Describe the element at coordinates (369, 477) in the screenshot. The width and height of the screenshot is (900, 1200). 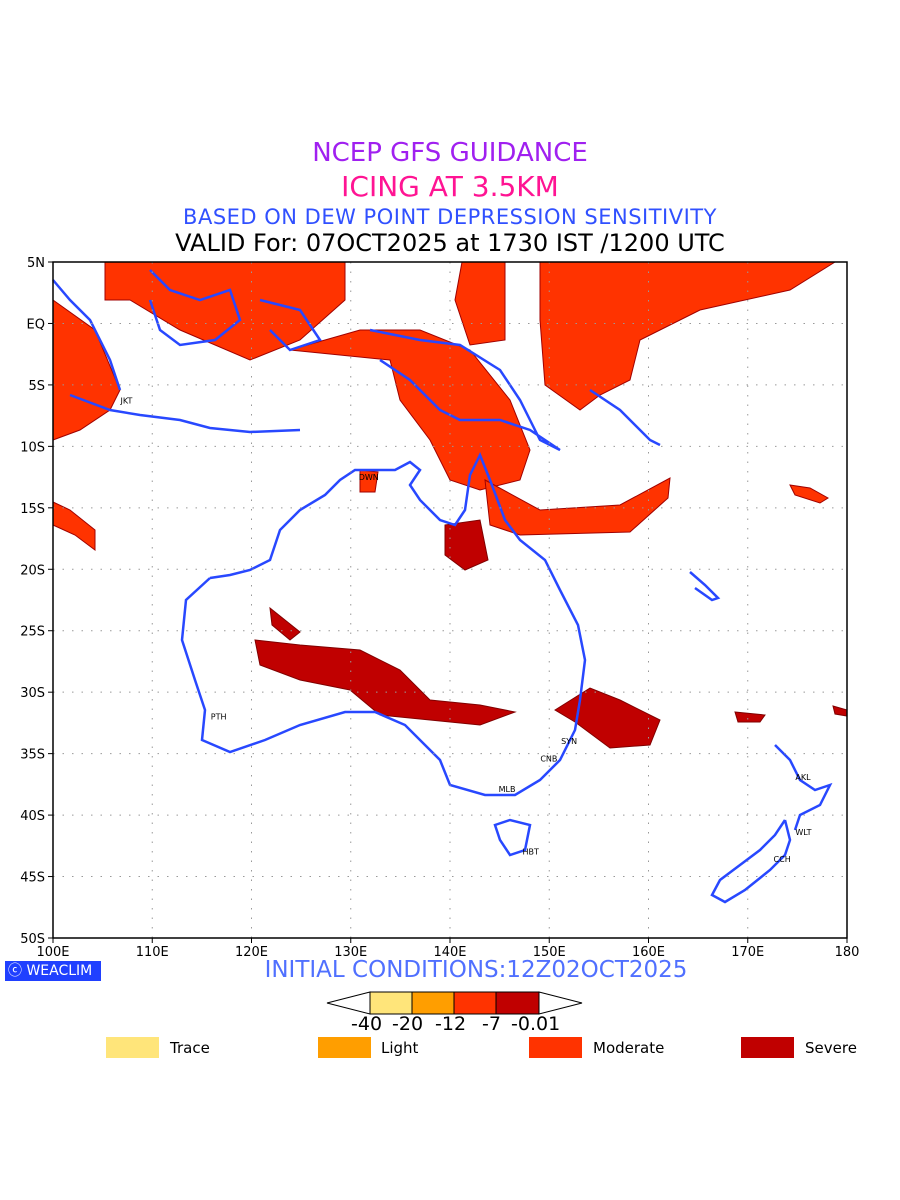
I see `city-label-dwn: DWN` at that location.